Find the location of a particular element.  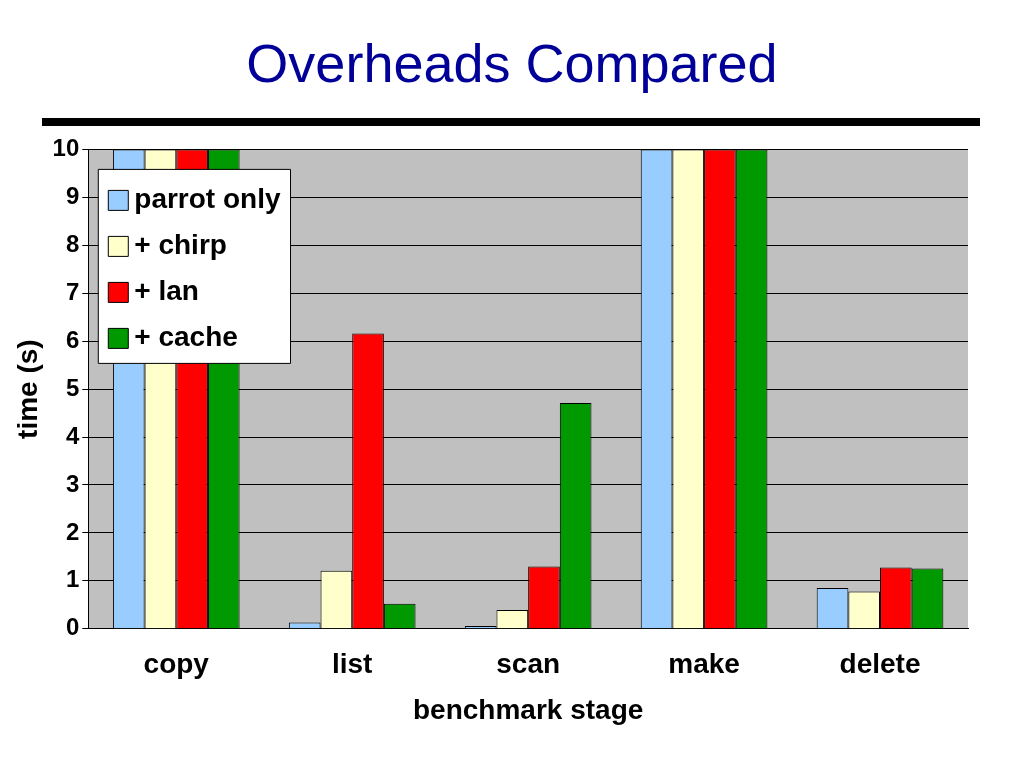

y-tick-label: 10 is located at coordinates (66, 148).